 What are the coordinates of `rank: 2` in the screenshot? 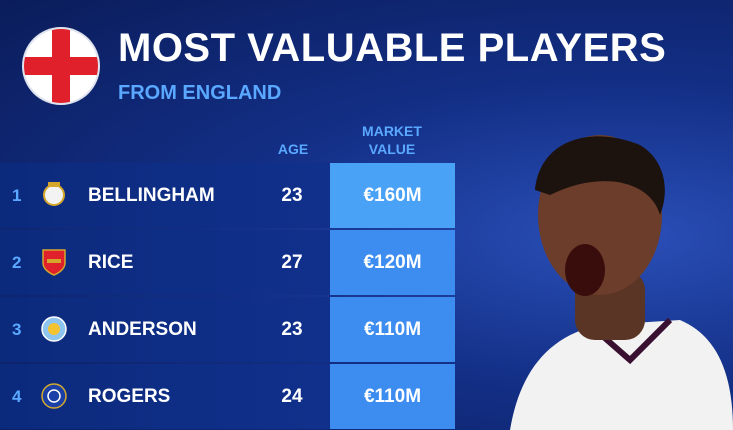 It's located at (17, 262).